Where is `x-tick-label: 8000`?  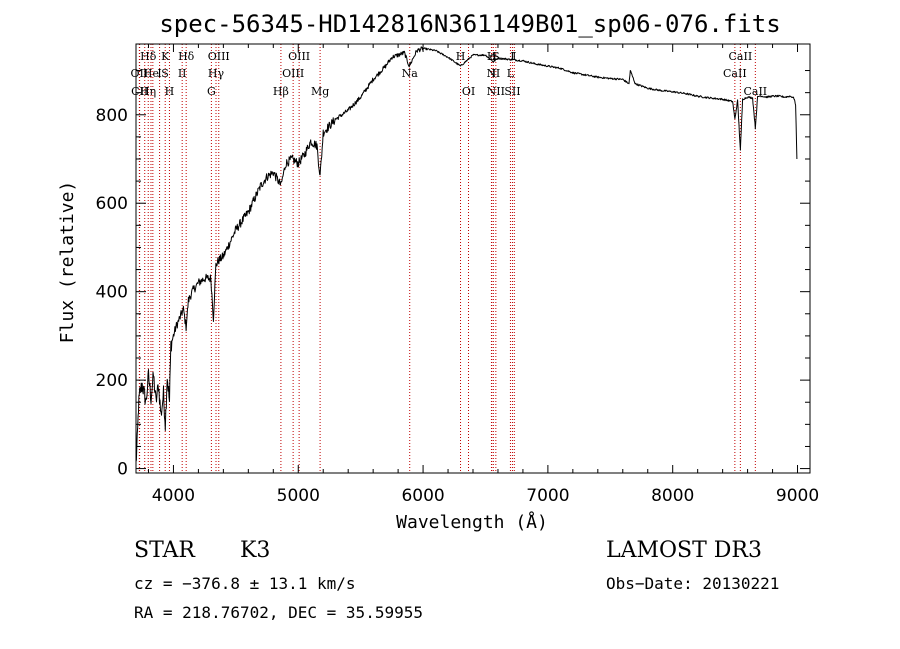
x-tick-label: 8000 is located at coordinates (672, 496).